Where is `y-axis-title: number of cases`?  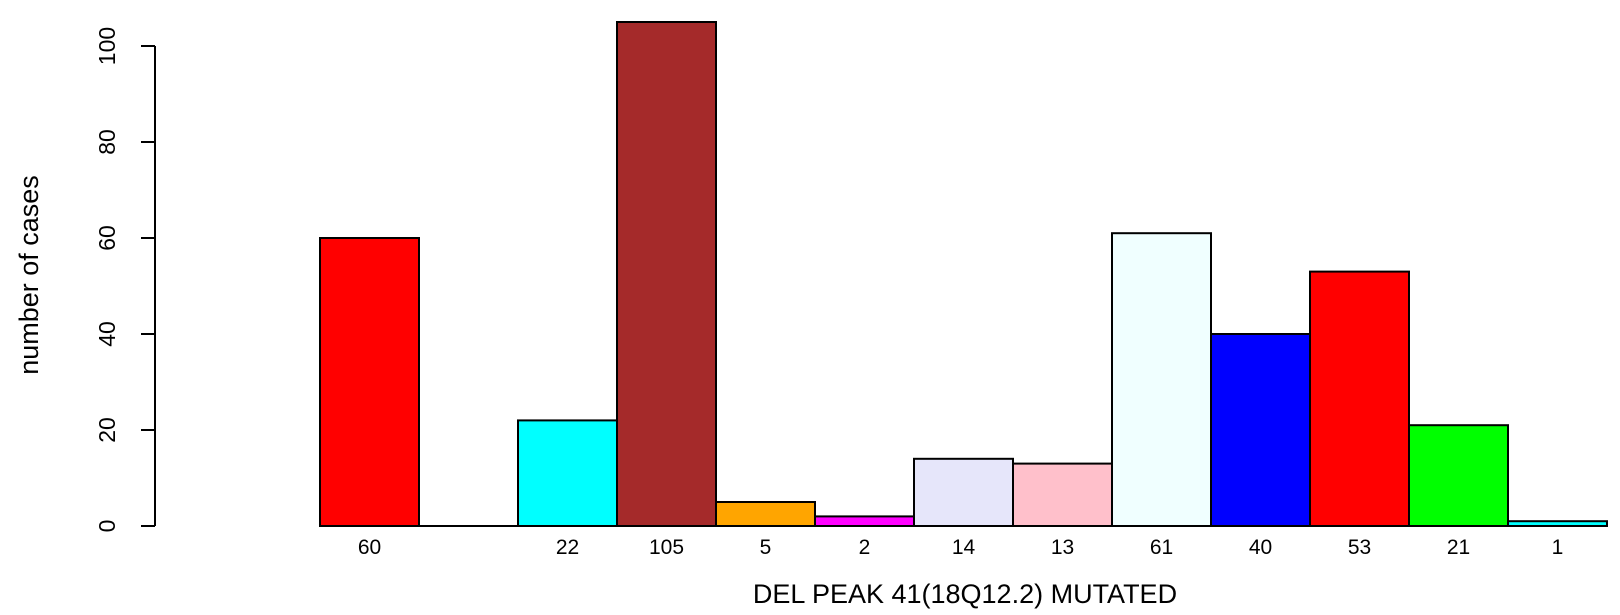
y-axis-title: number of cases is located at coordinates (29, 275).